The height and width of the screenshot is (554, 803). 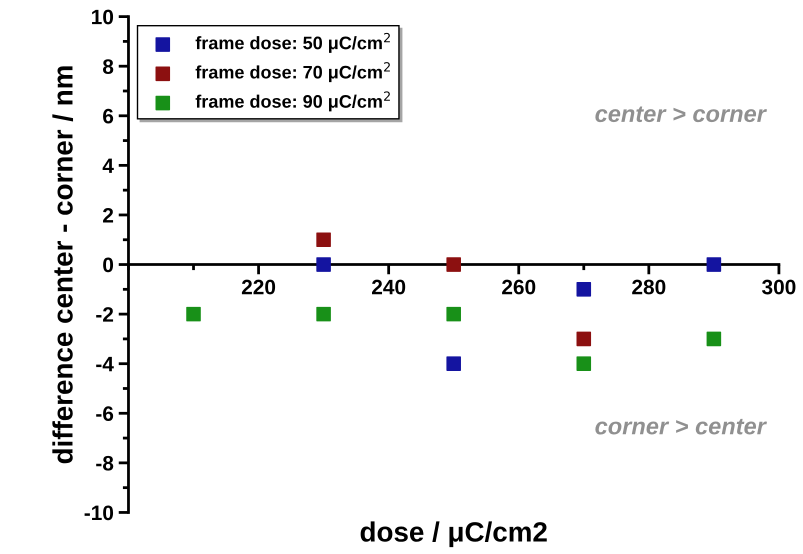 What do you see at coordinates (259, 287) in the screenshot?
I see `x-tick-label: 220` at bounding box center [259, 287].